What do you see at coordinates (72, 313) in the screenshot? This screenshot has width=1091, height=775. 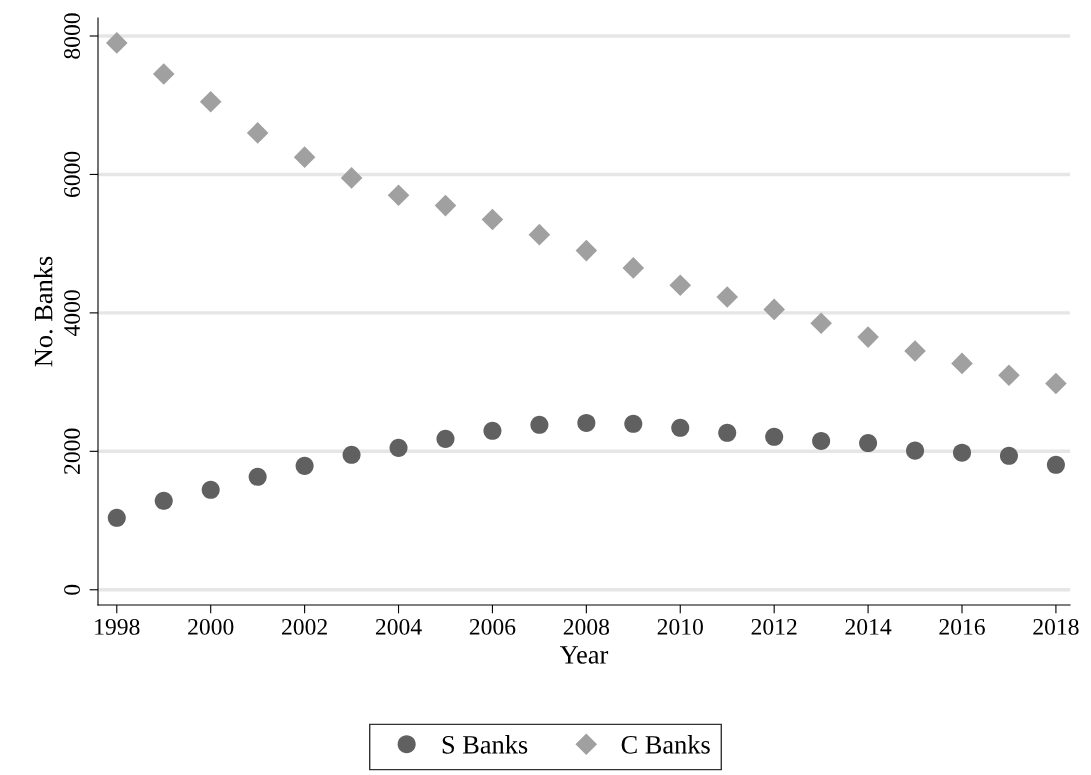 I see `y-tick-label: 4000` at bounding box center [72, 313].